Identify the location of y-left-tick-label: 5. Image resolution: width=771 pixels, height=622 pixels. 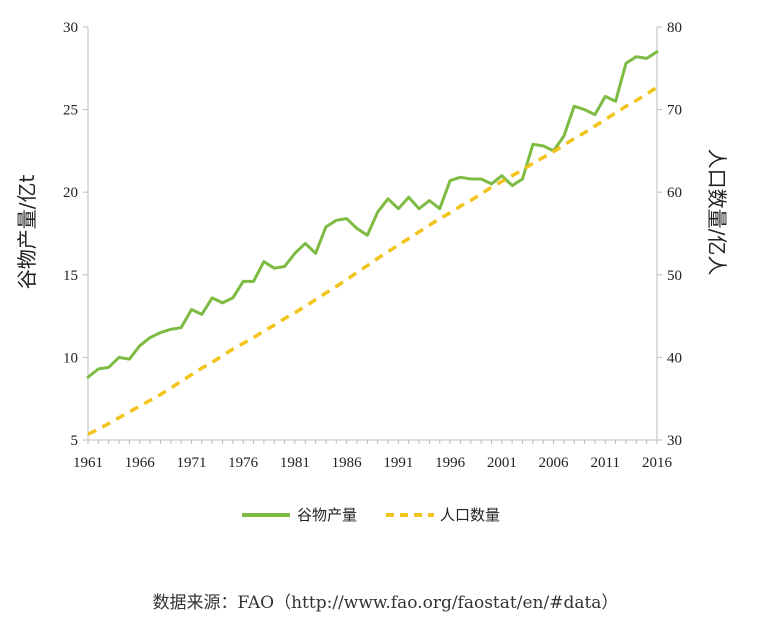
(75, 441).